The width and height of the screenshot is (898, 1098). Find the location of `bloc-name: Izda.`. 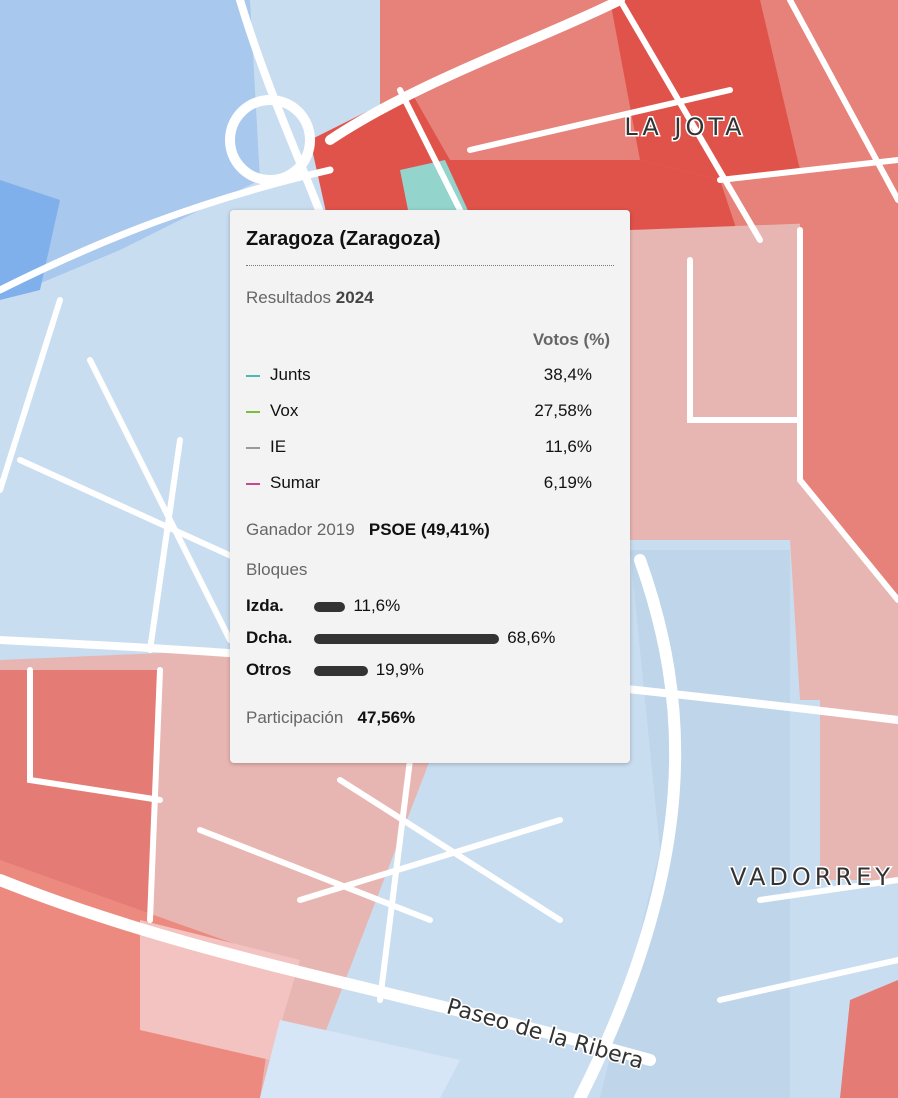

bloc-name: Izda. is located at coordinates (265, 605).